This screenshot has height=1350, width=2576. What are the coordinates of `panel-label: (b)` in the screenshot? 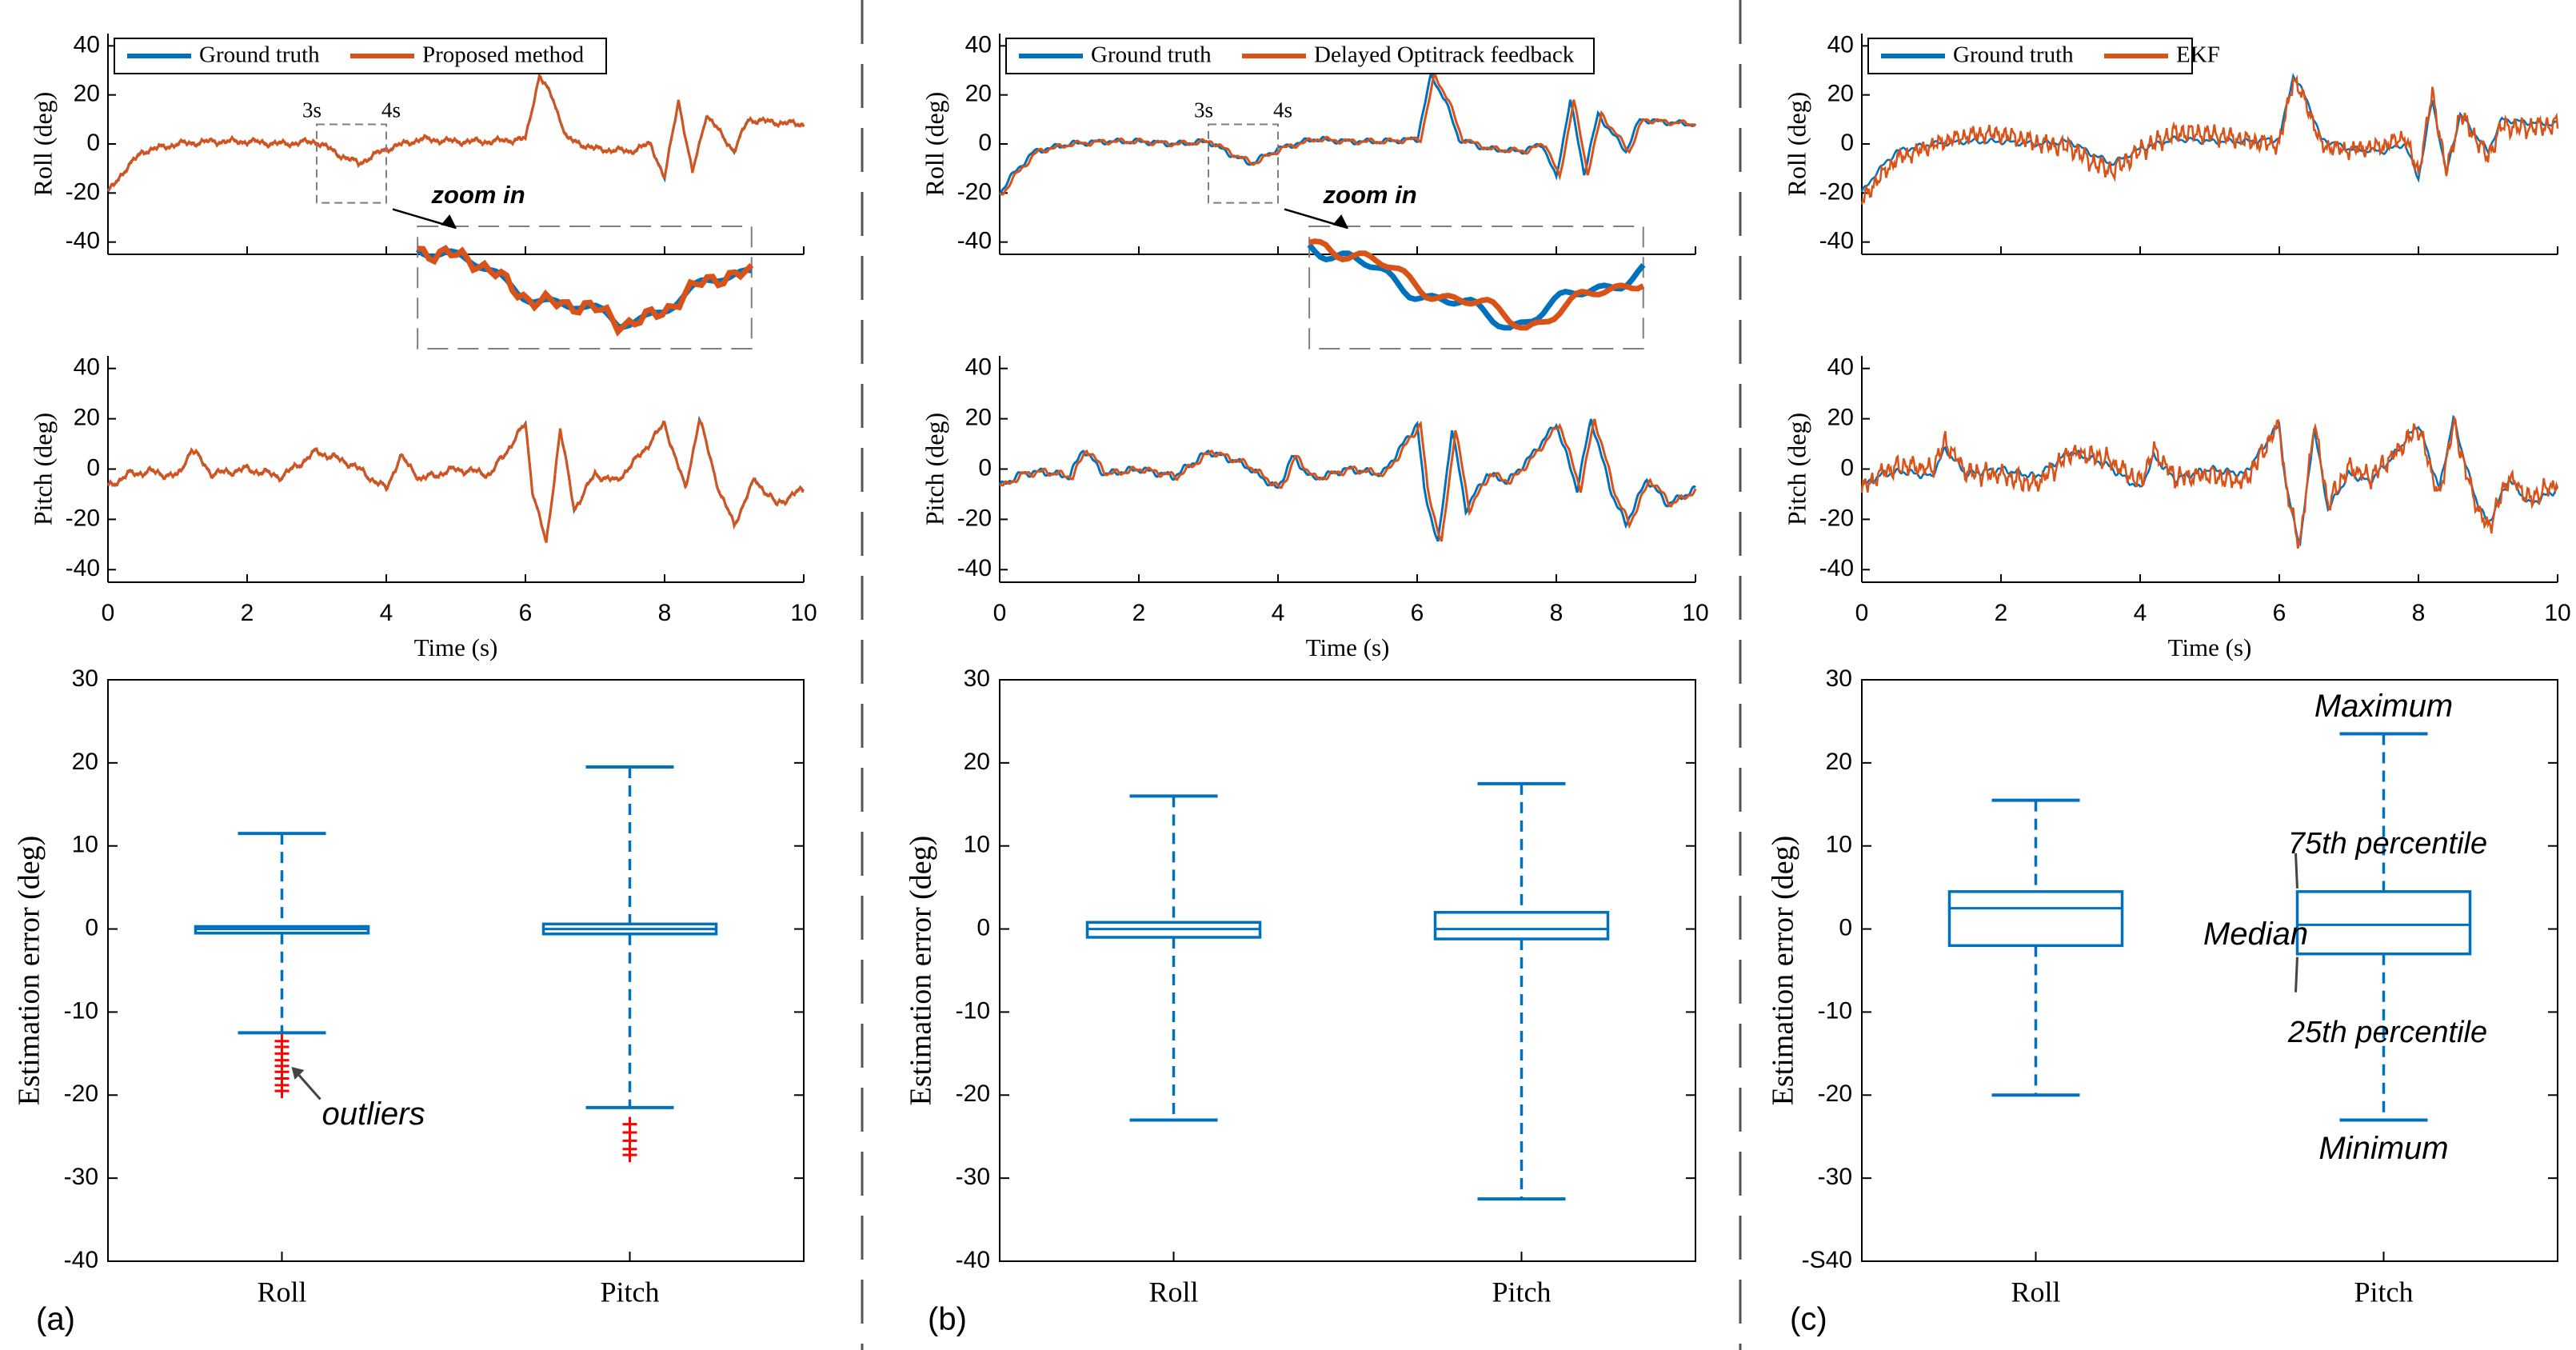 It's located at (948, 1319).